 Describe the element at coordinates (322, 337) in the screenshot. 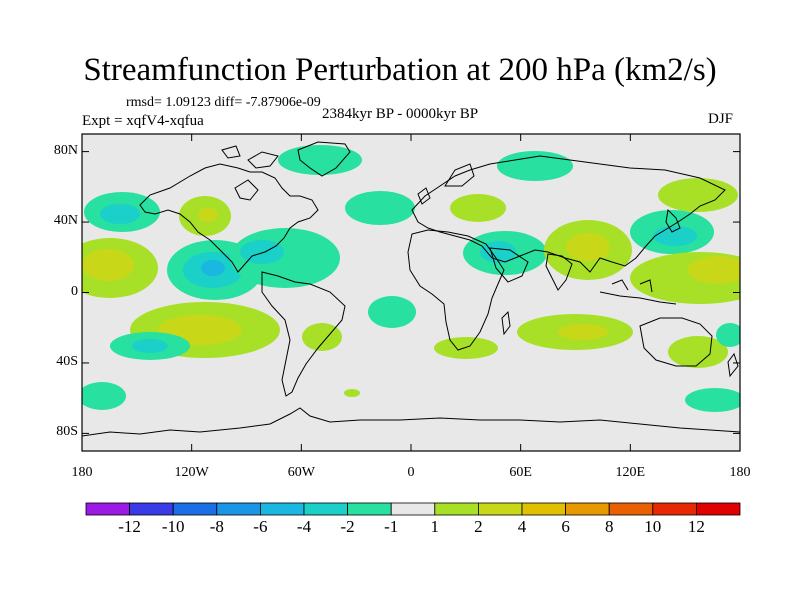

I see `anomaly-argentina` at that location.